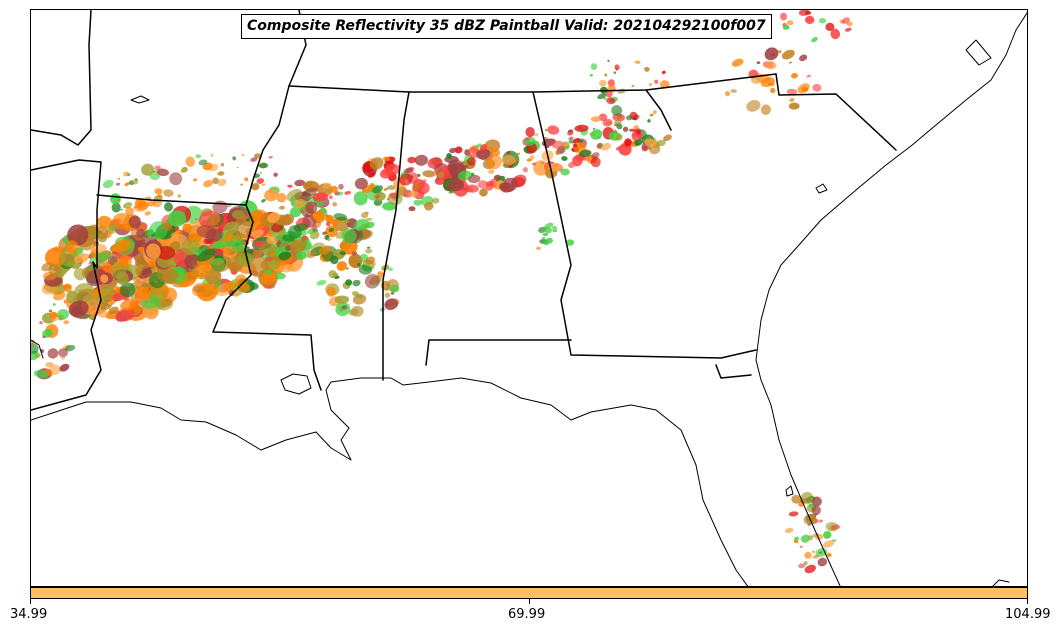 The height and width of the screenshot is (633, 1062). I want to click on state-boundary, so click(267, 145).